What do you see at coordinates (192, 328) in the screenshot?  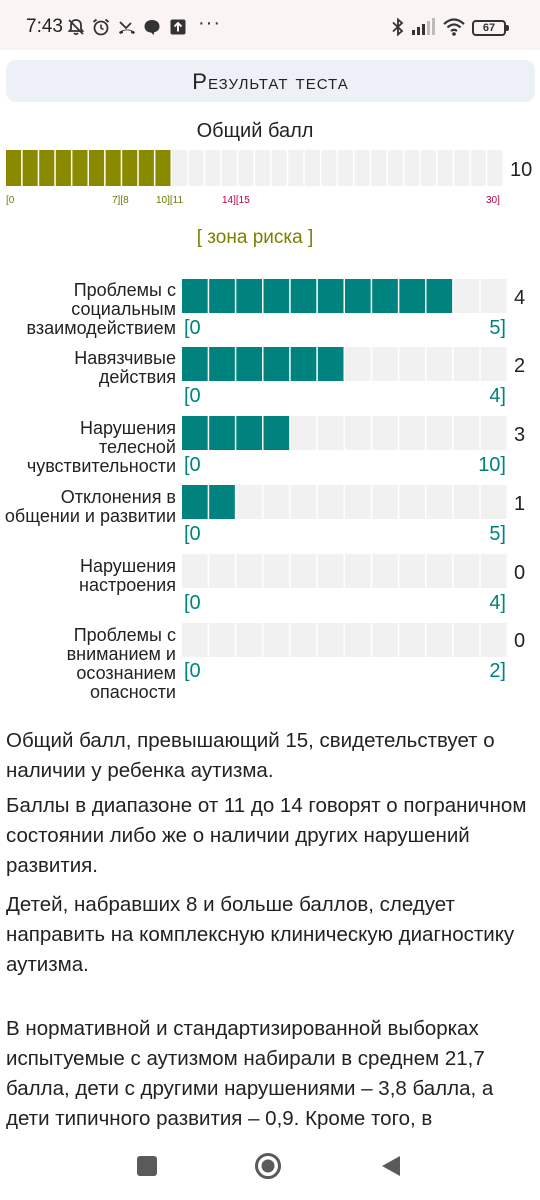 I see `range-min-social: [0` at bounding box center [192, 328].